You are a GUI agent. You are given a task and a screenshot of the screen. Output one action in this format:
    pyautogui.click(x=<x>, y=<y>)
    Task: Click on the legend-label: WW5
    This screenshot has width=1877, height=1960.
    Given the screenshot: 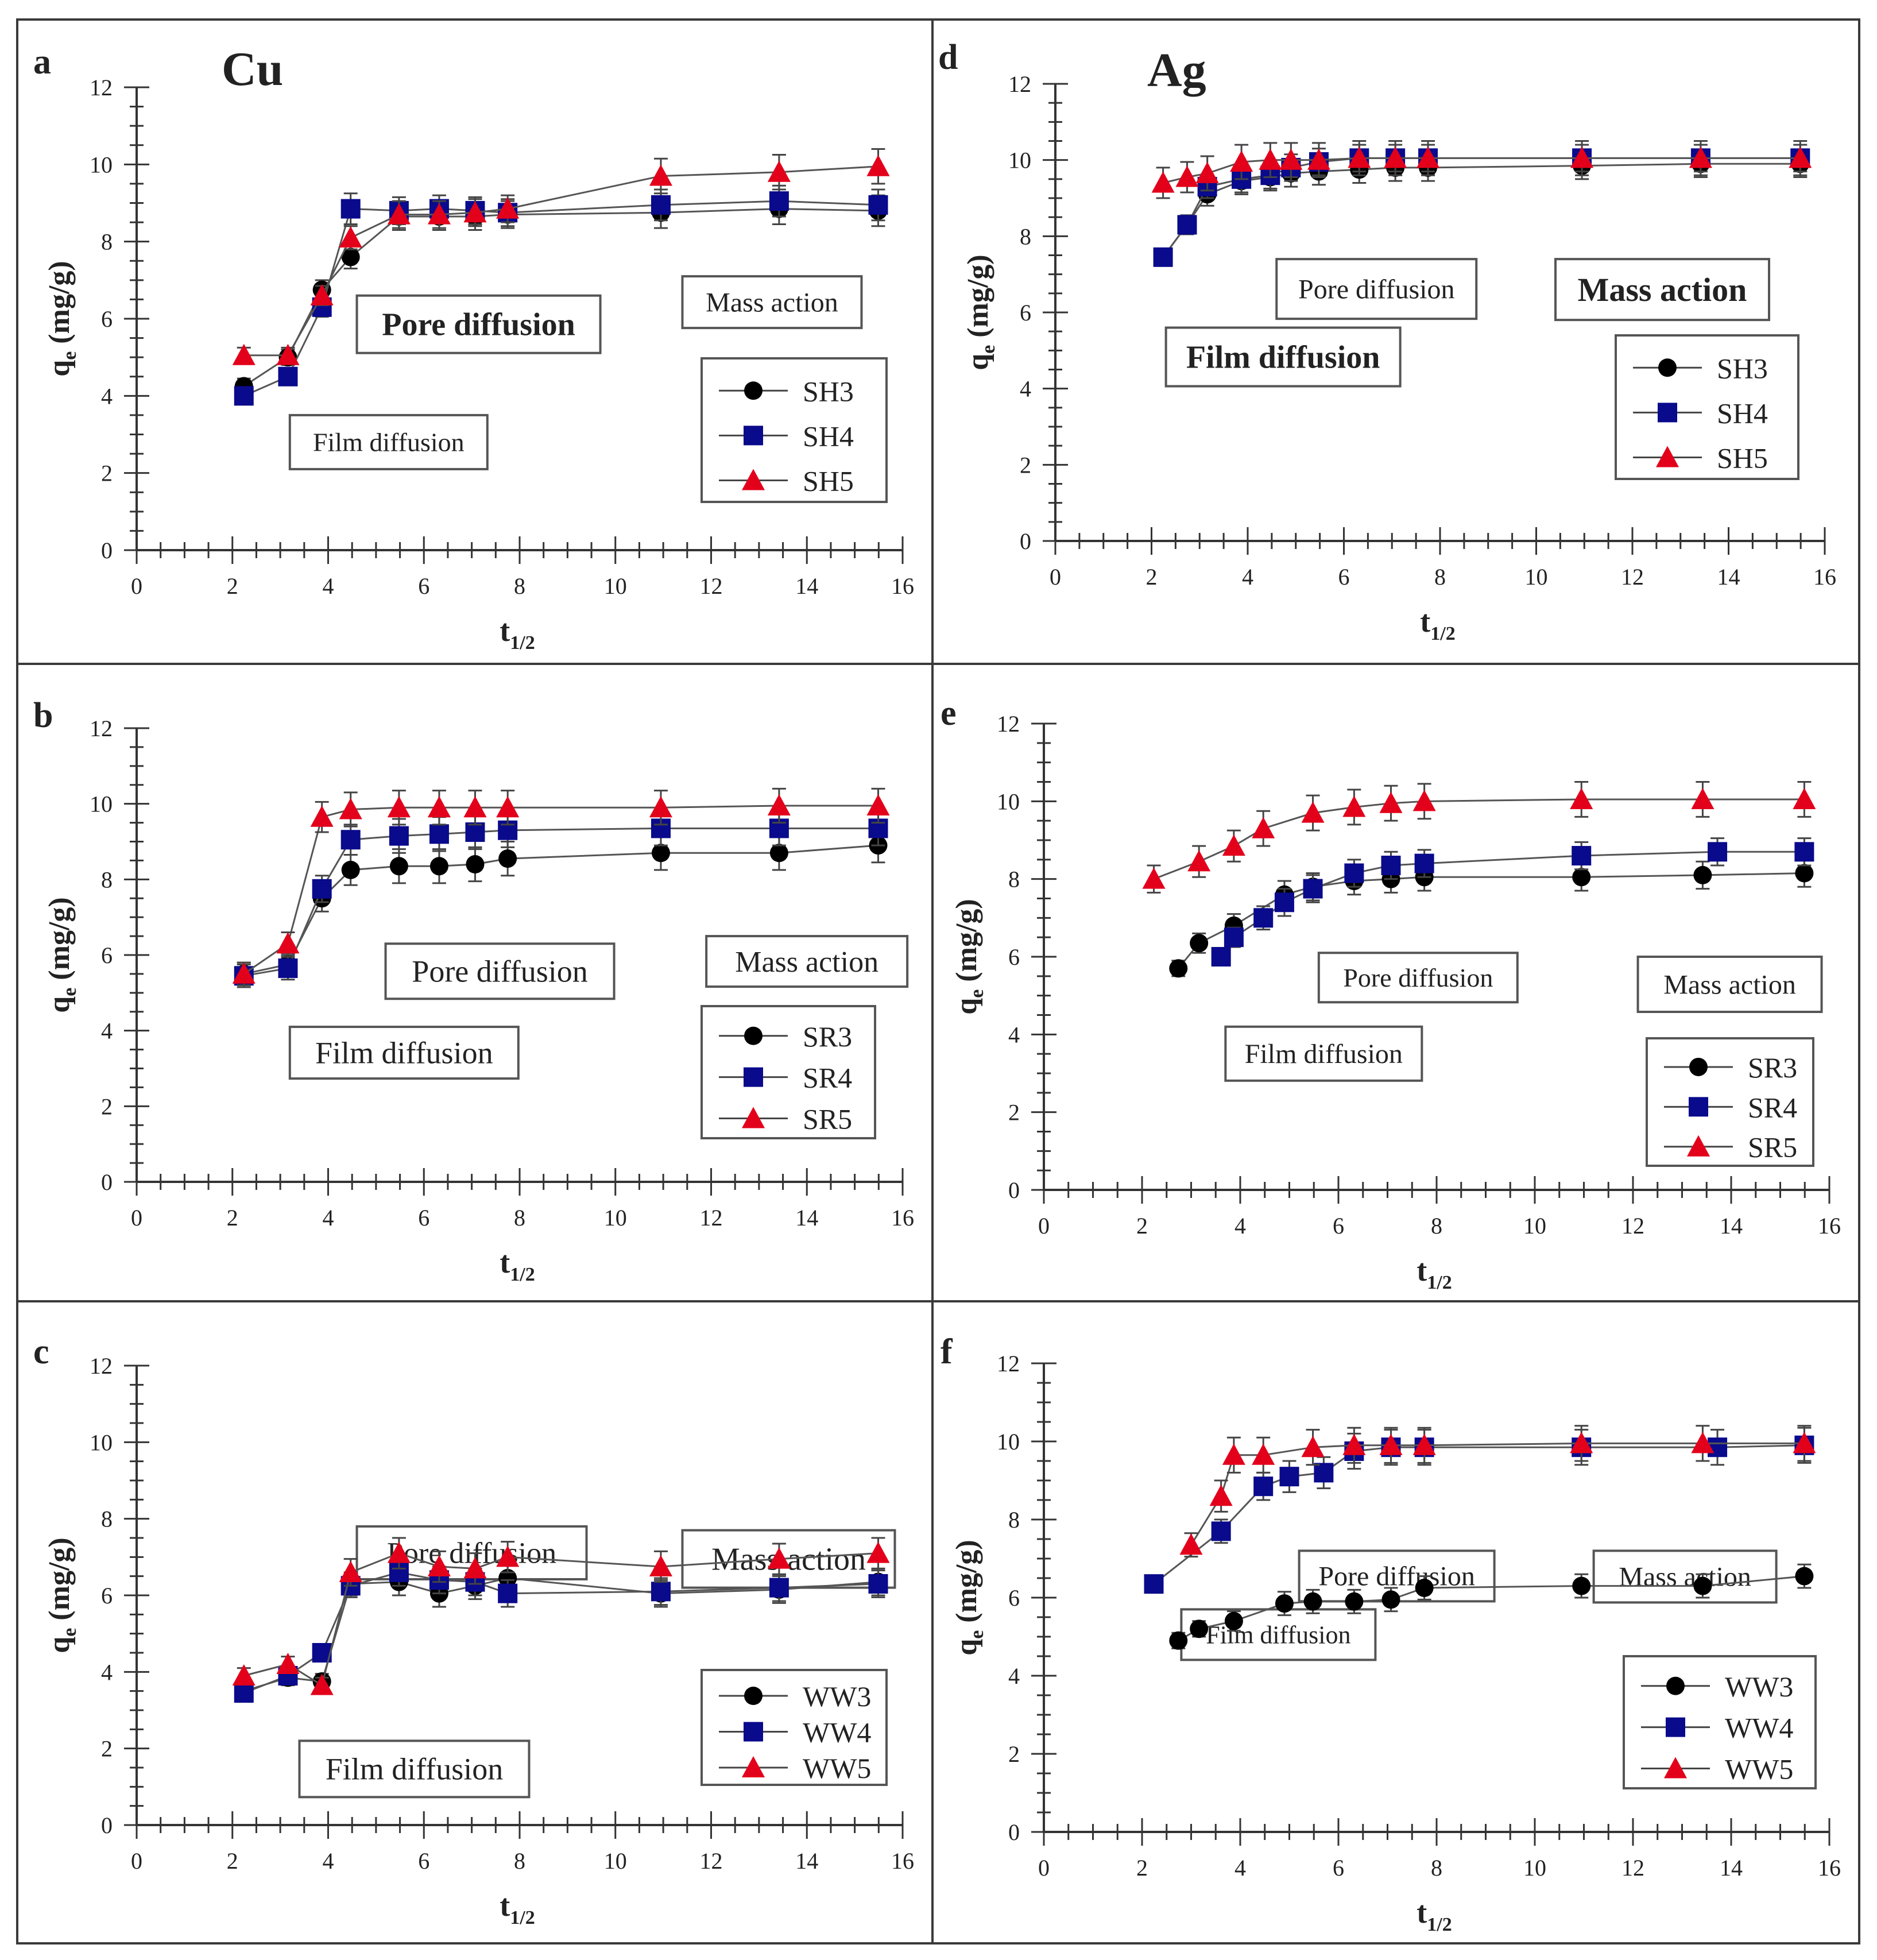 What is the action you would take?
    pyautogui.click(x=1759, y=1769)
    